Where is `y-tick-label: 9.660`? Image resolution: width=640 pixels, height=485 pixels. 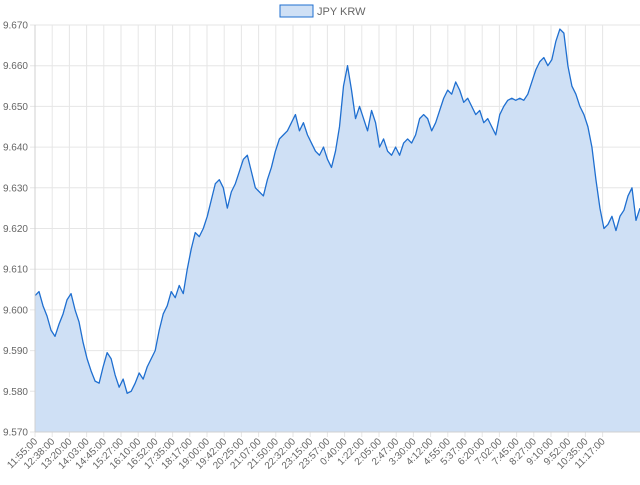
y-tick-label: 9.660 is located at coordinates (15, 66).